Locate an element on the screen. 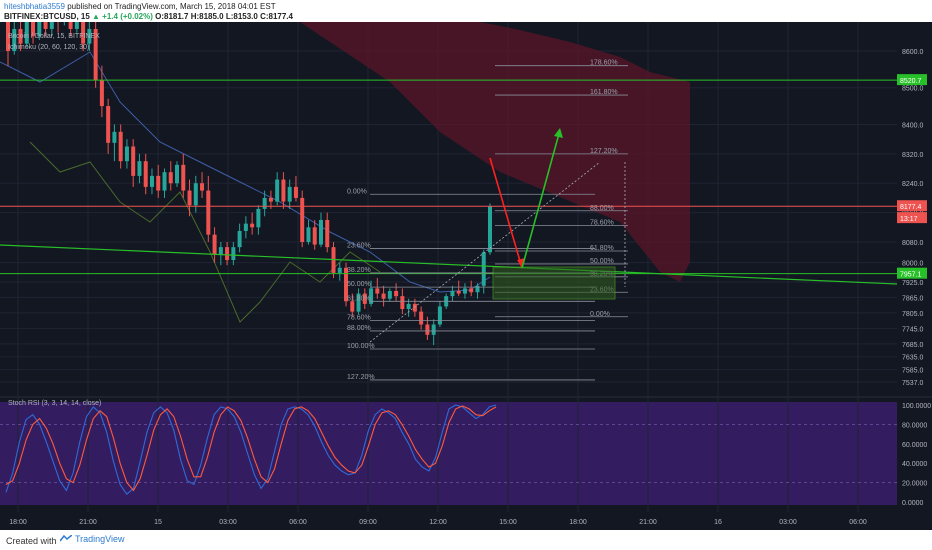 This screenshot has height=550, width=932. trendline is located at coordinates (449, 264).